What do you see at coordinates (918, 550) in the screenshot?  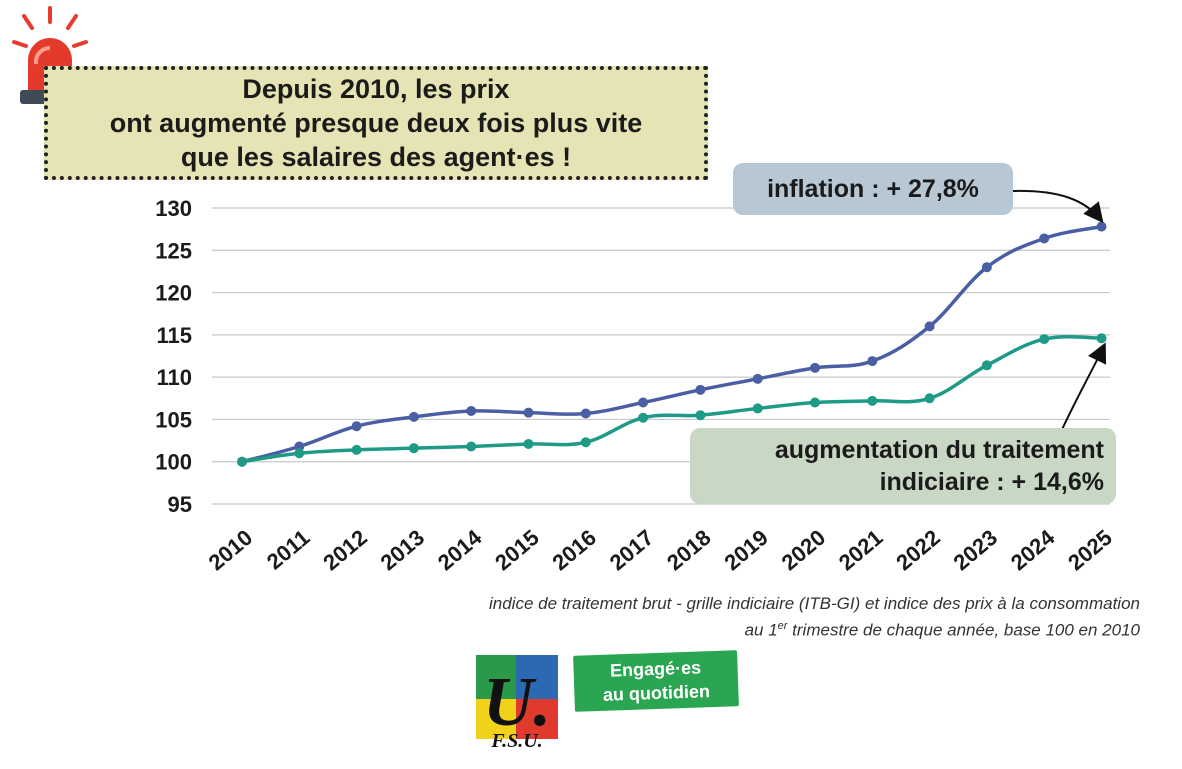 I see `x-tick-label: 2022` at bounding box center [918, 550].